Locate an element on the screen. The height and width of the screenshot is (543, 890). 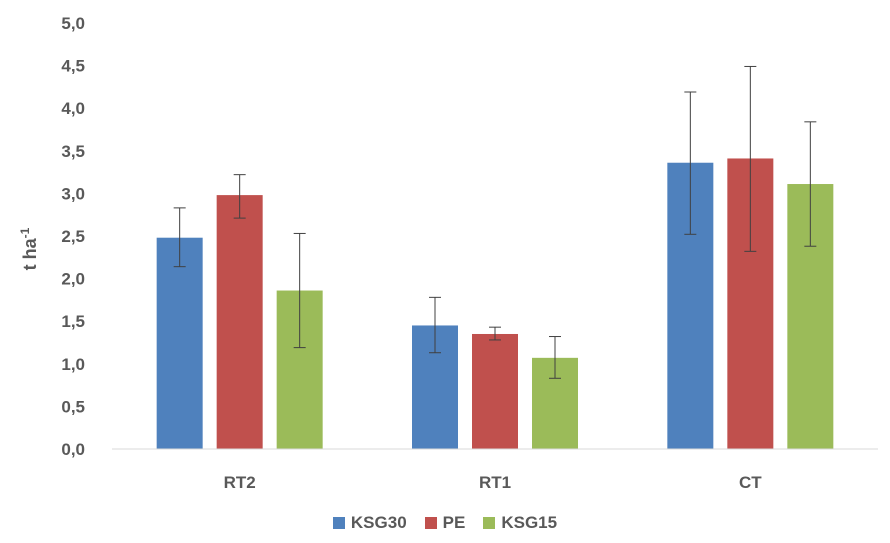
y-axis-label-superscript: -1 is located at coordinates (25, 232).